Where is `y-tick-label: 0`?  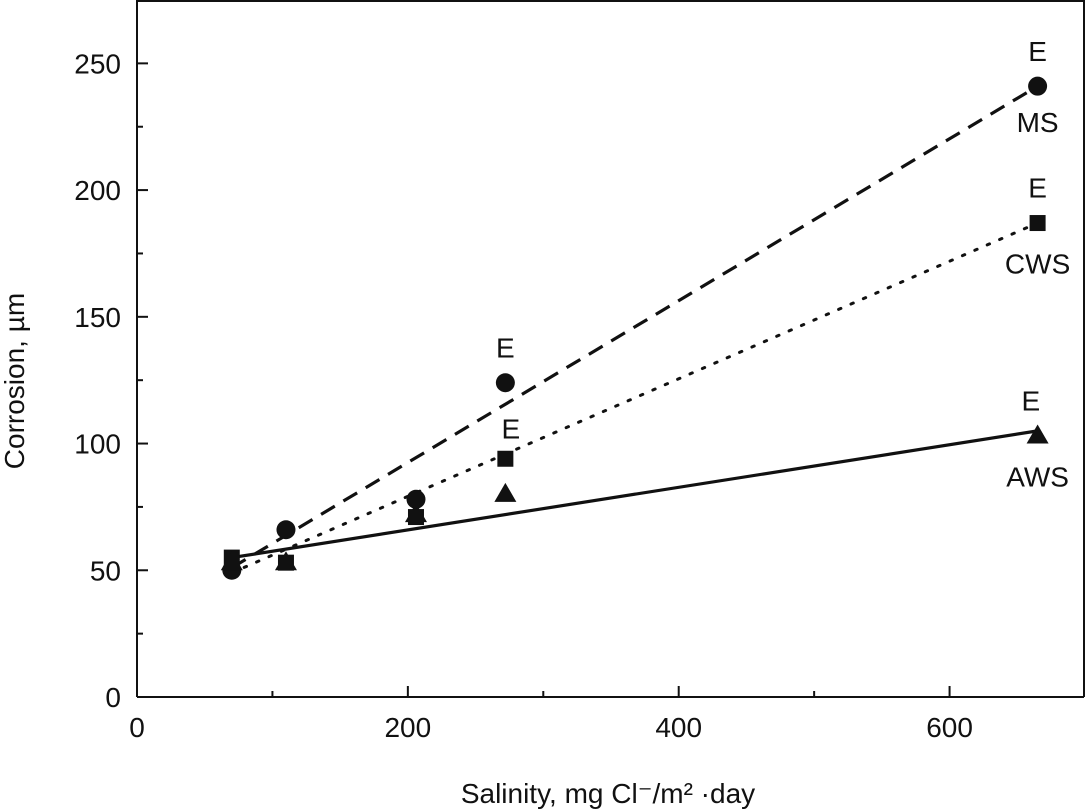 y-tick-label: 0 is located at coordinates (113, 697).